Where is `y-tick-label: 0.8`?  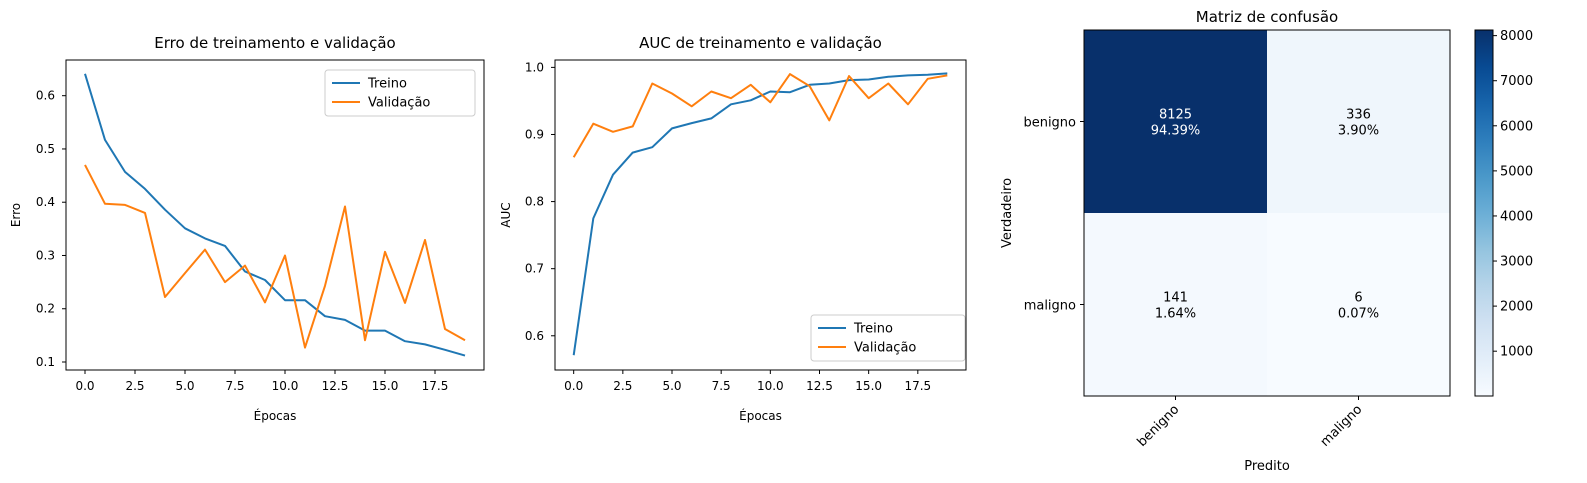
y-tick-label: 0.8 is located at coordinates (534, 202).